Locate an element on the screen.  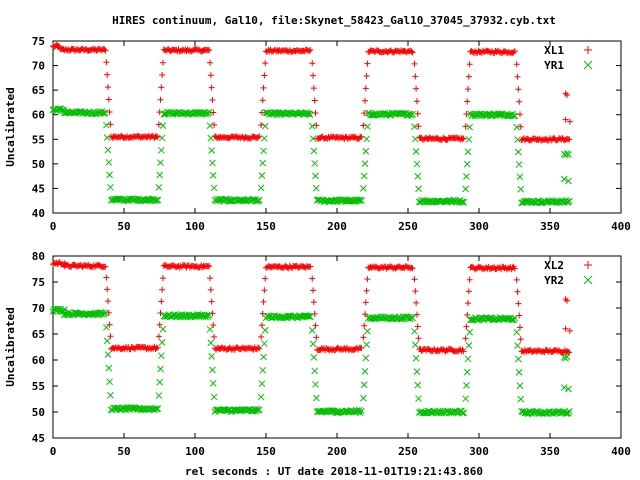
x-tick-label: 250 is located at coordinates (408, 226).